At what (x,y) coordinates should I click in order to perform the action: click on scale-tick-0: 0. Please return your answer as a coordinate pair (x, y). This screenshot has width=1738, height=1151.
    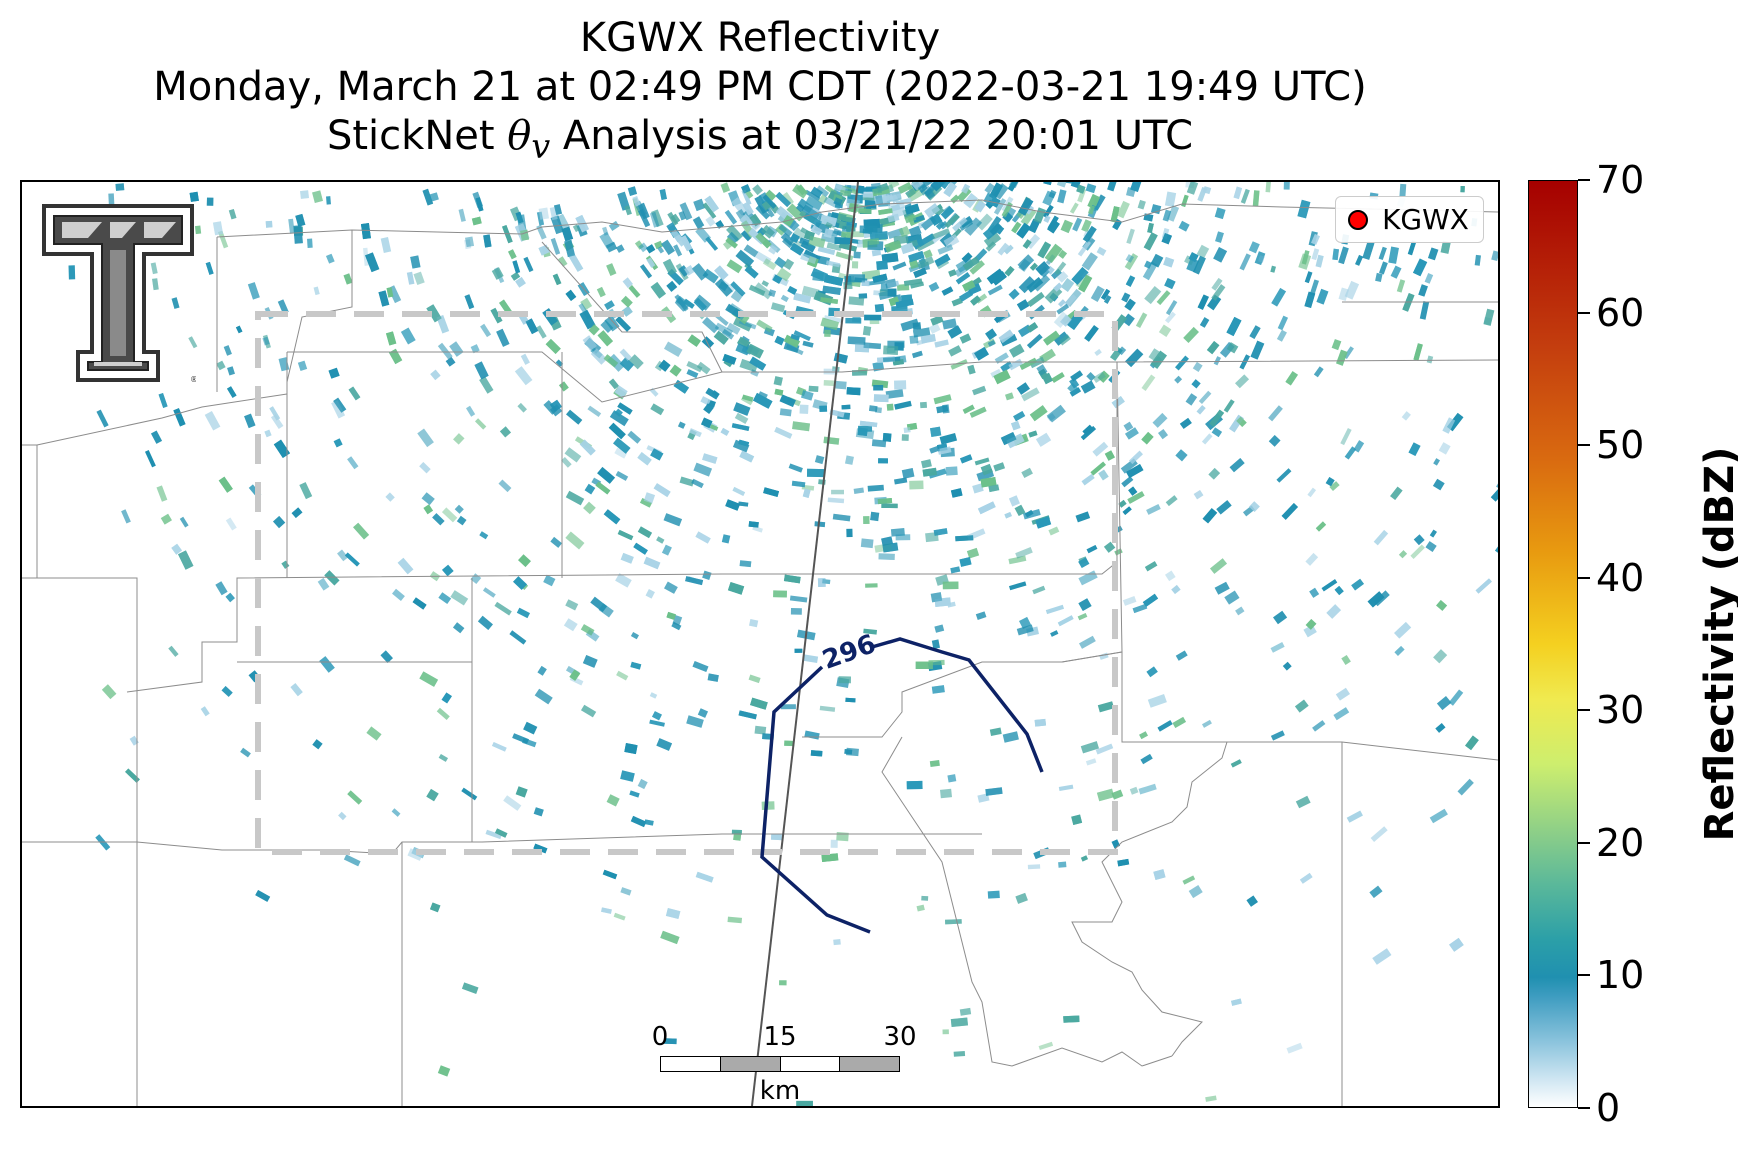
    Looking at the image, I should click on (660, 1037).